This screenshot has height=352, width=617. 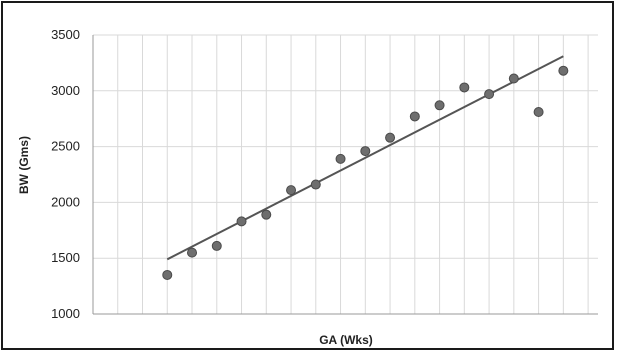 What do you see at coordinates (65, 257) in the screenshot?
I see `y-tick-label: 1500` at bounding box center [65, 257].